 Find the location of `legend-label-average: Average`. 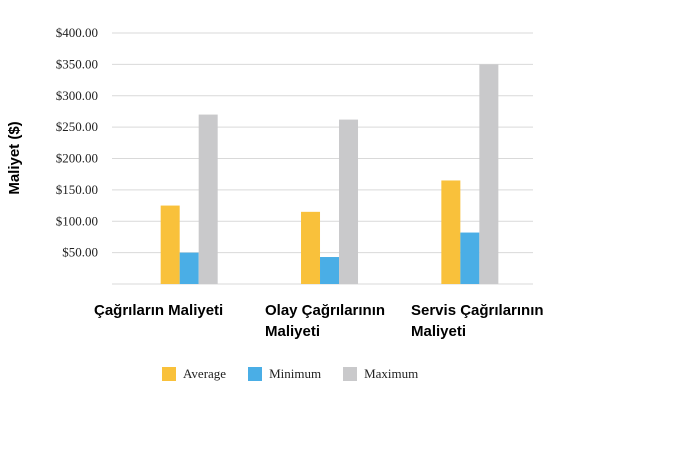

legend-label-average: Average is located at coordinates (205, 373).